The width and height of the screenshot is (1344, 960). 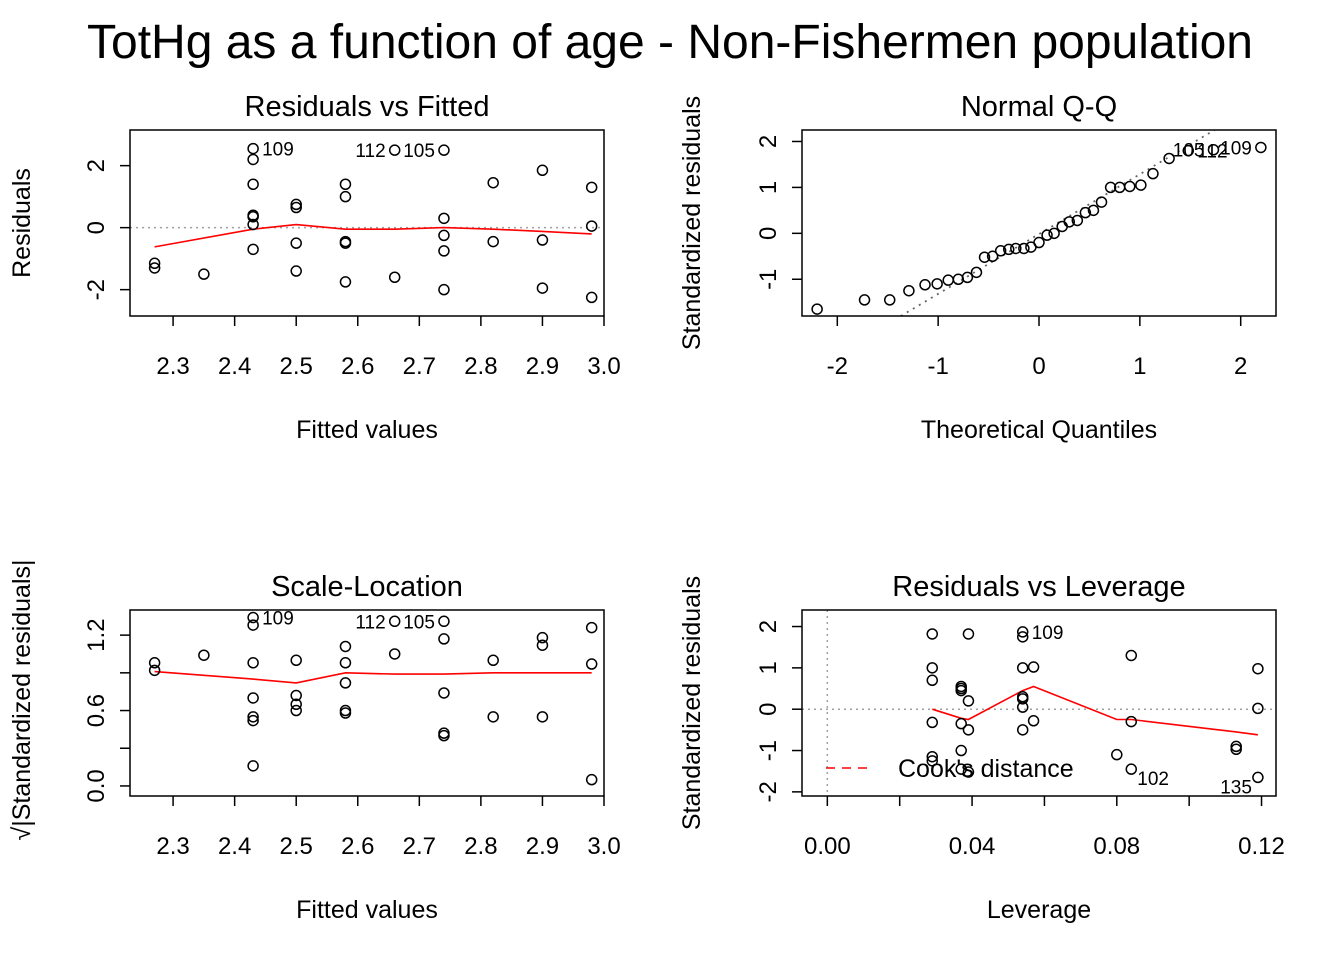 What do you see at coordinates (768, 279) in the screenshot?
I see `y-tick-label: -1` at bounding box center [768, 279].